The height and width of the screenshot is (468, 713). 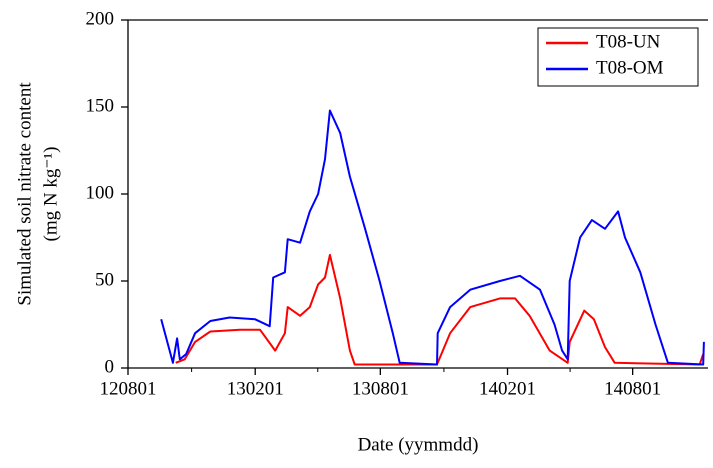 What do you see at coordinates (380, 388) in the screenshot?
I see `x-tick-label: 130801` at bounding box center [380, 388].